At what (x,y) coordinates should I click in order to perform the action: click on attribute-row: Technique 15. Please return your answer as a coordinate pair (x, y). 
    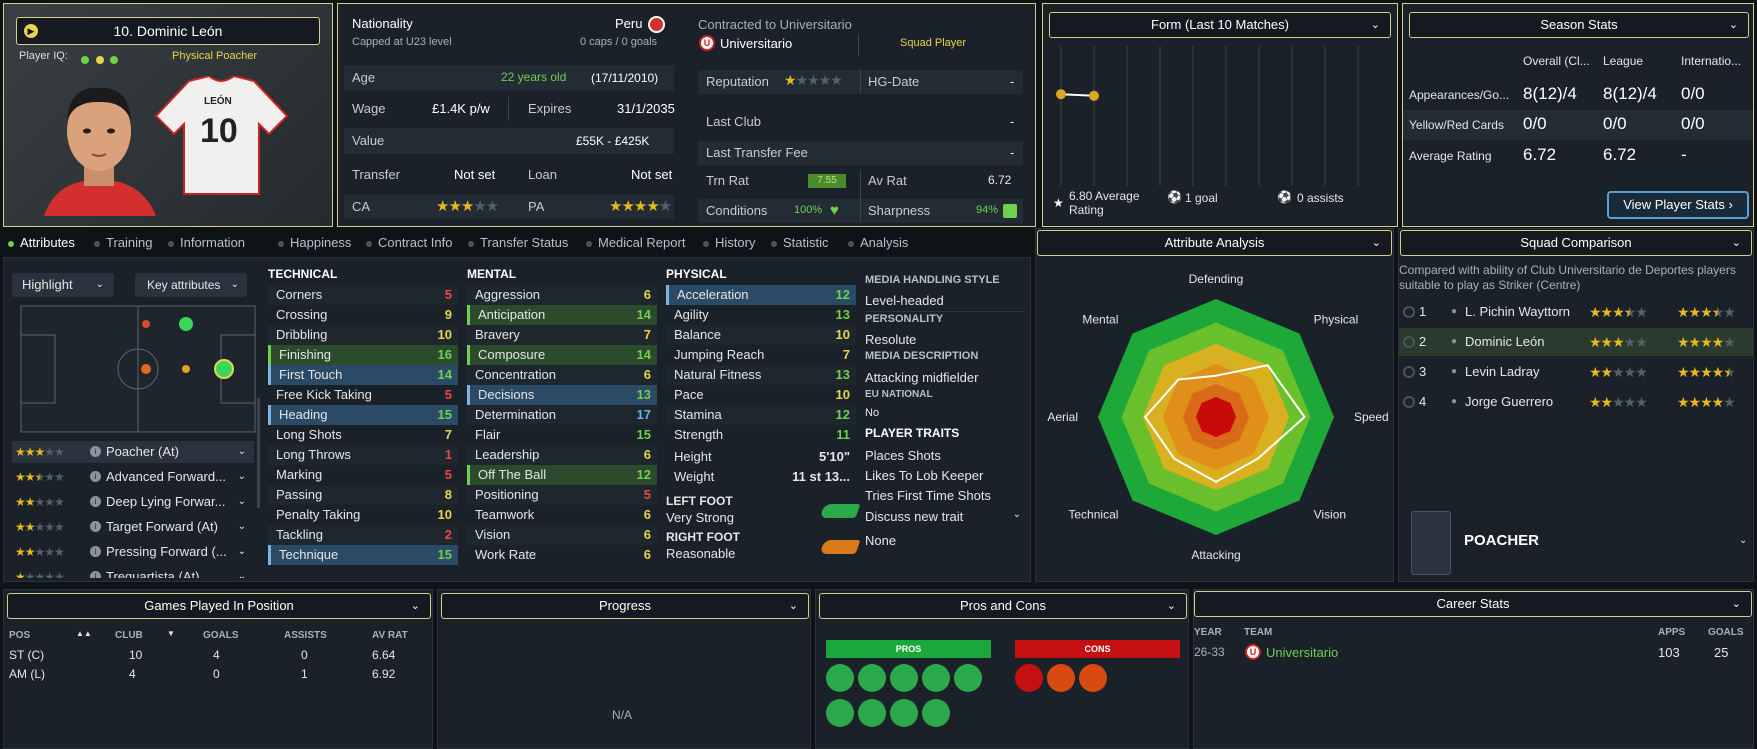
    Looking at the image, I should click on (363, 555).